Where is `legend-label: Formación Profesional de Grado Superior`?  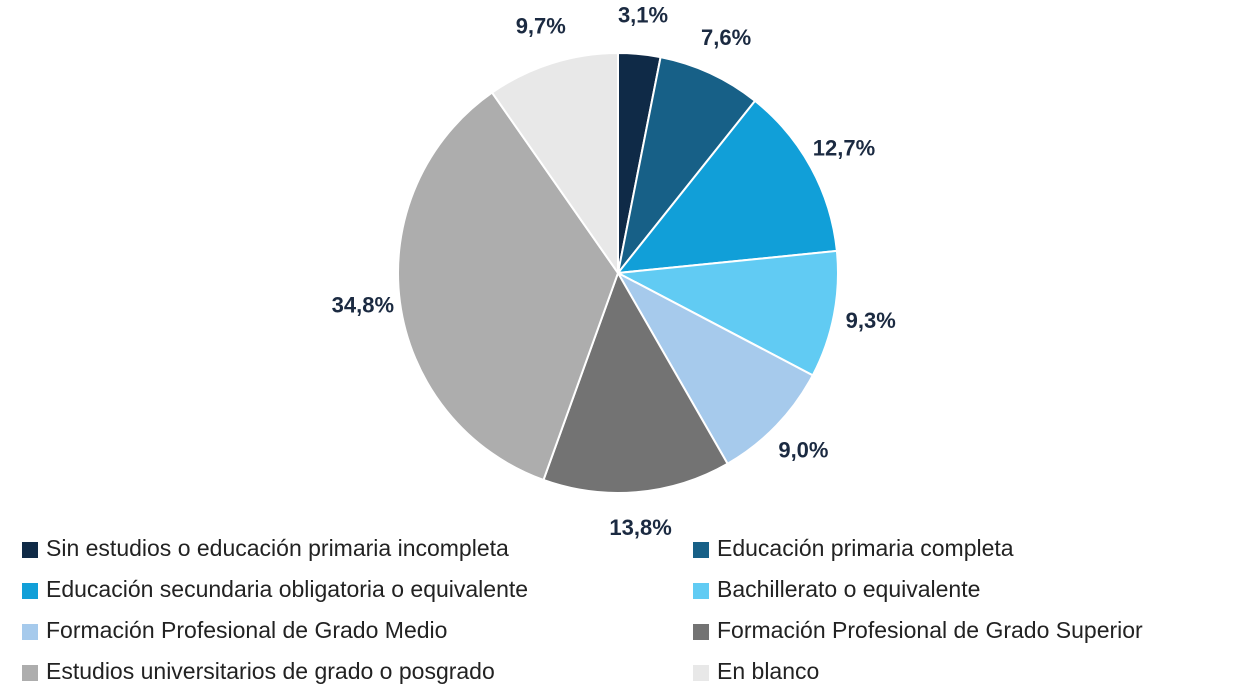
legend-label: Formación Profesional de Grado Superior is located at coordinates (930, 630).